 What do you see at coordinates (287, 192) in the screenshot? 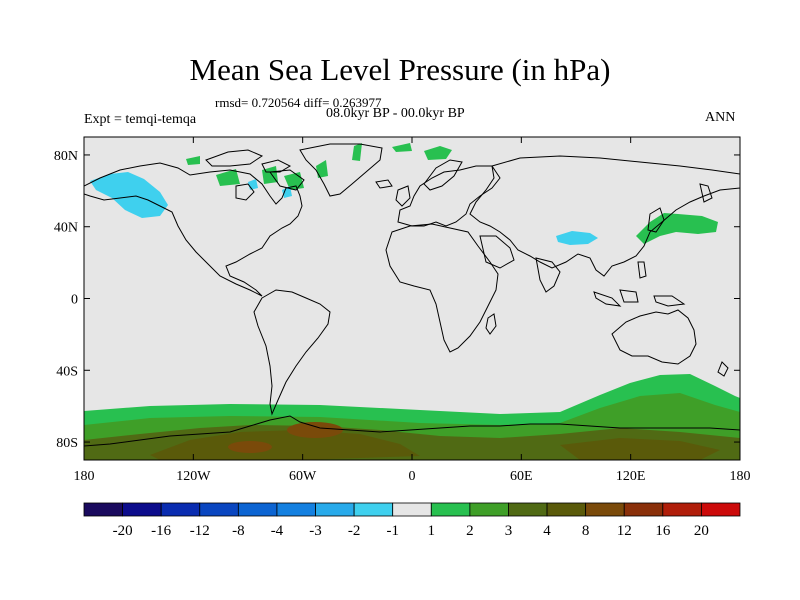
I see `arctic-negative-anomaly` at bounding box center [287, 192].